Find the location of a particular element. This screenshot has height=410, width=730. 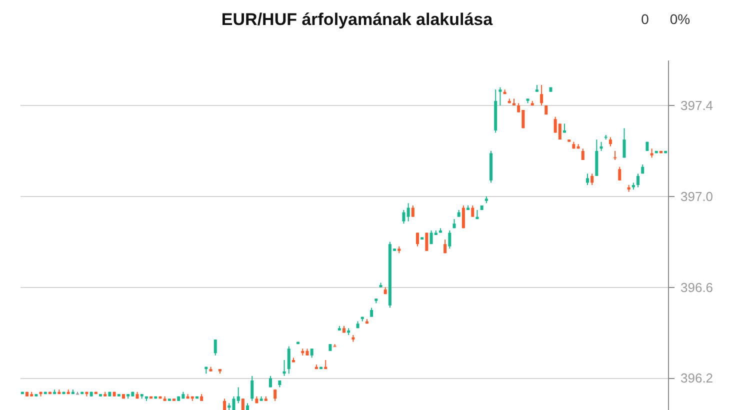

chart-title: EUR/HUF árfolyamának alakulása is located at coordinates (357, 19).